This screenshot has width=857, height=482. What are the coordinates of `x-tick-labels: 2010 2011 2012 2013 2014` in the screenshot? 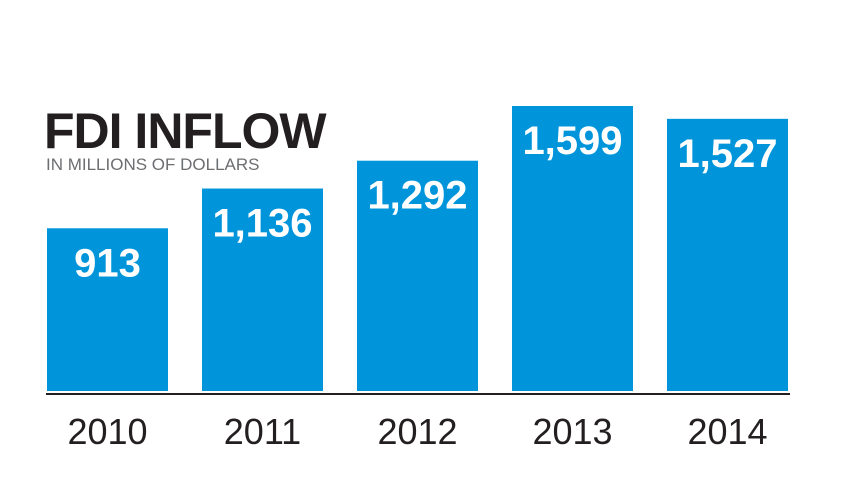 It's located at (417, 431).